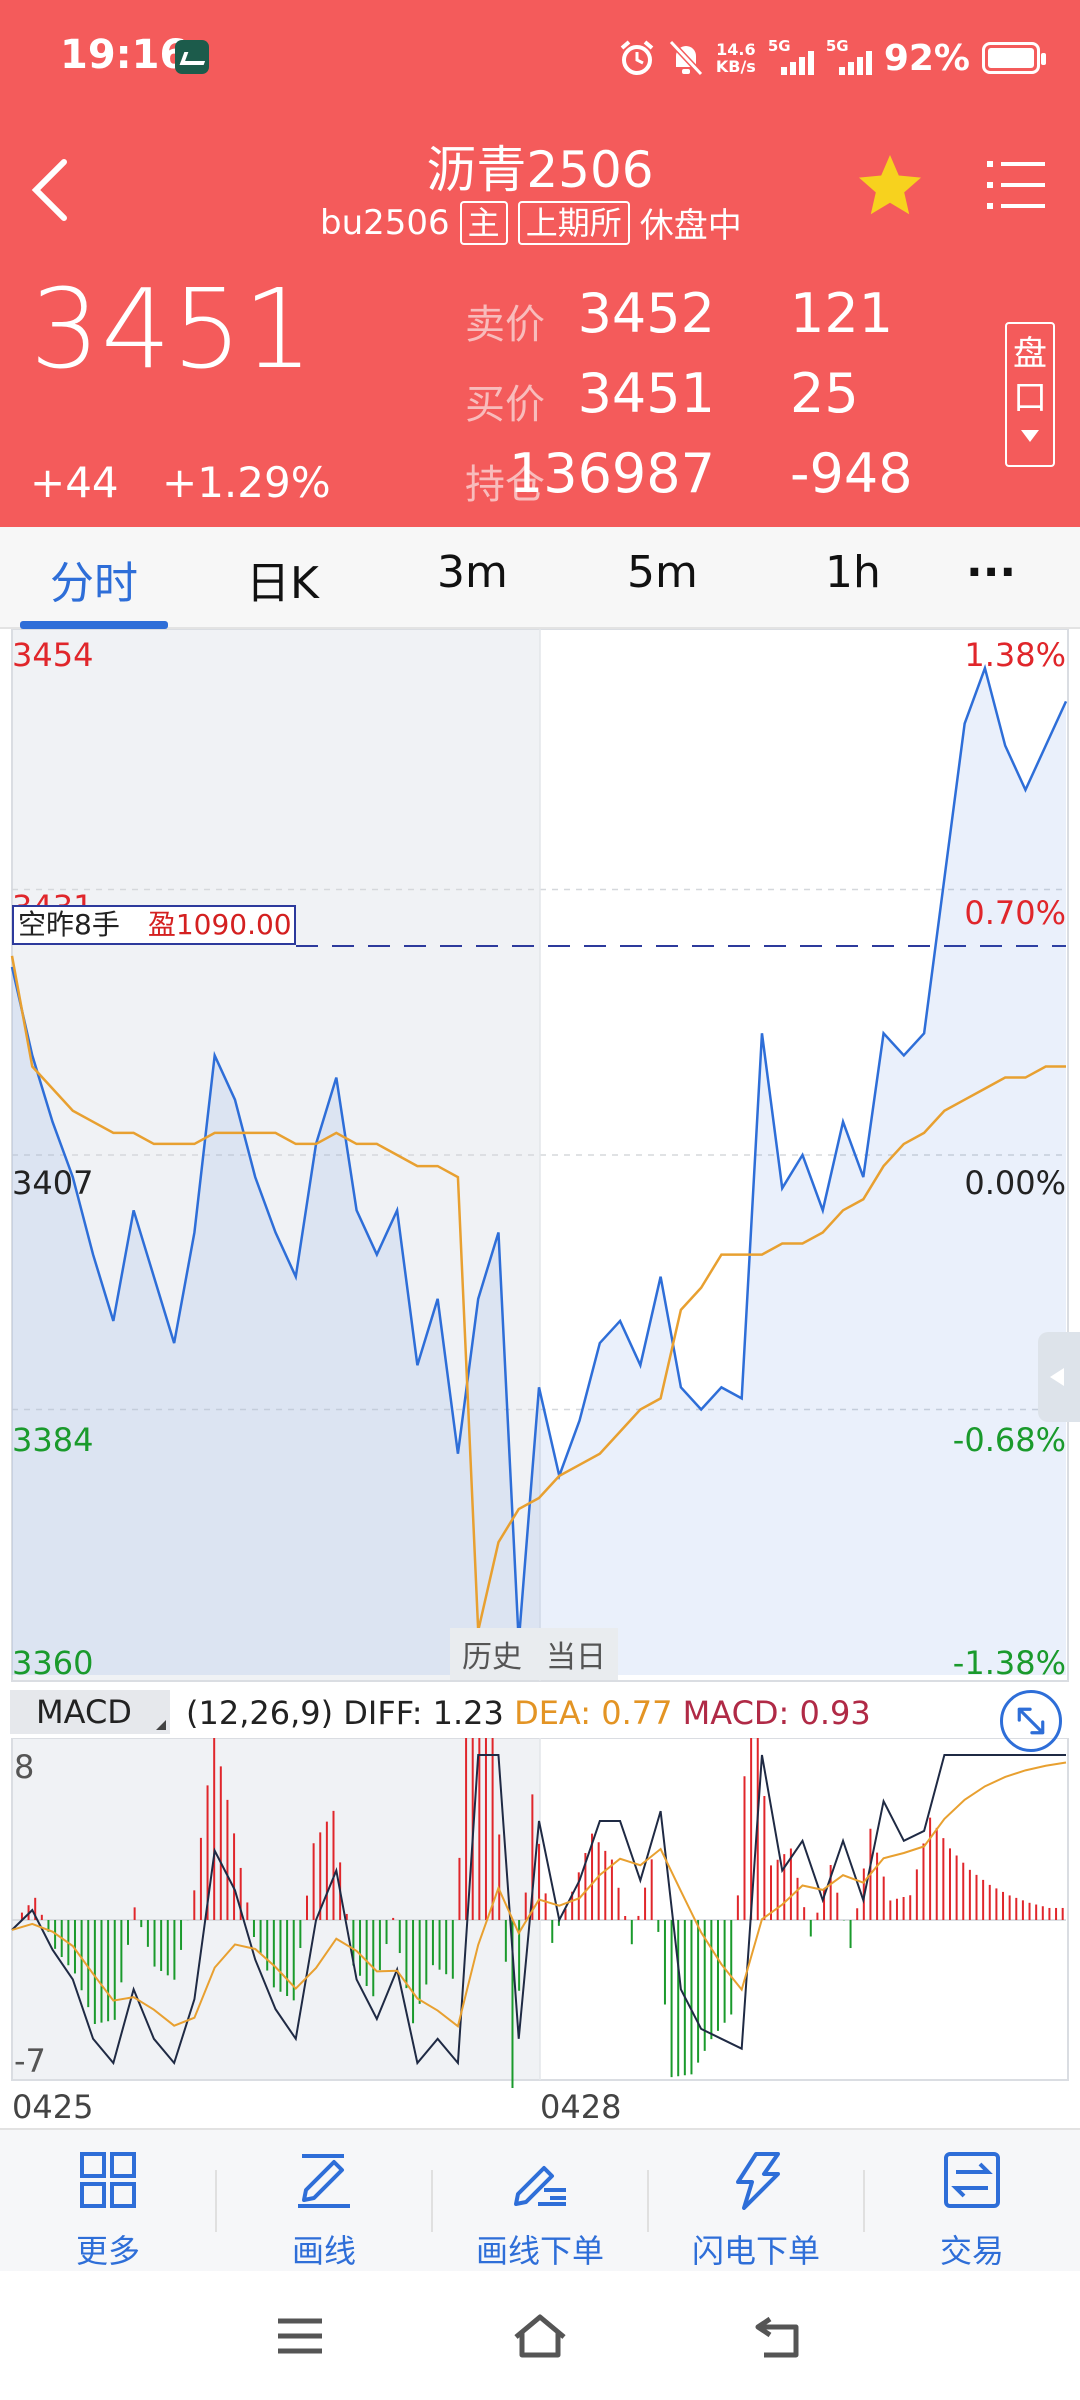  I want to click on position-profit: 盈1090.00, so click(219, 924).